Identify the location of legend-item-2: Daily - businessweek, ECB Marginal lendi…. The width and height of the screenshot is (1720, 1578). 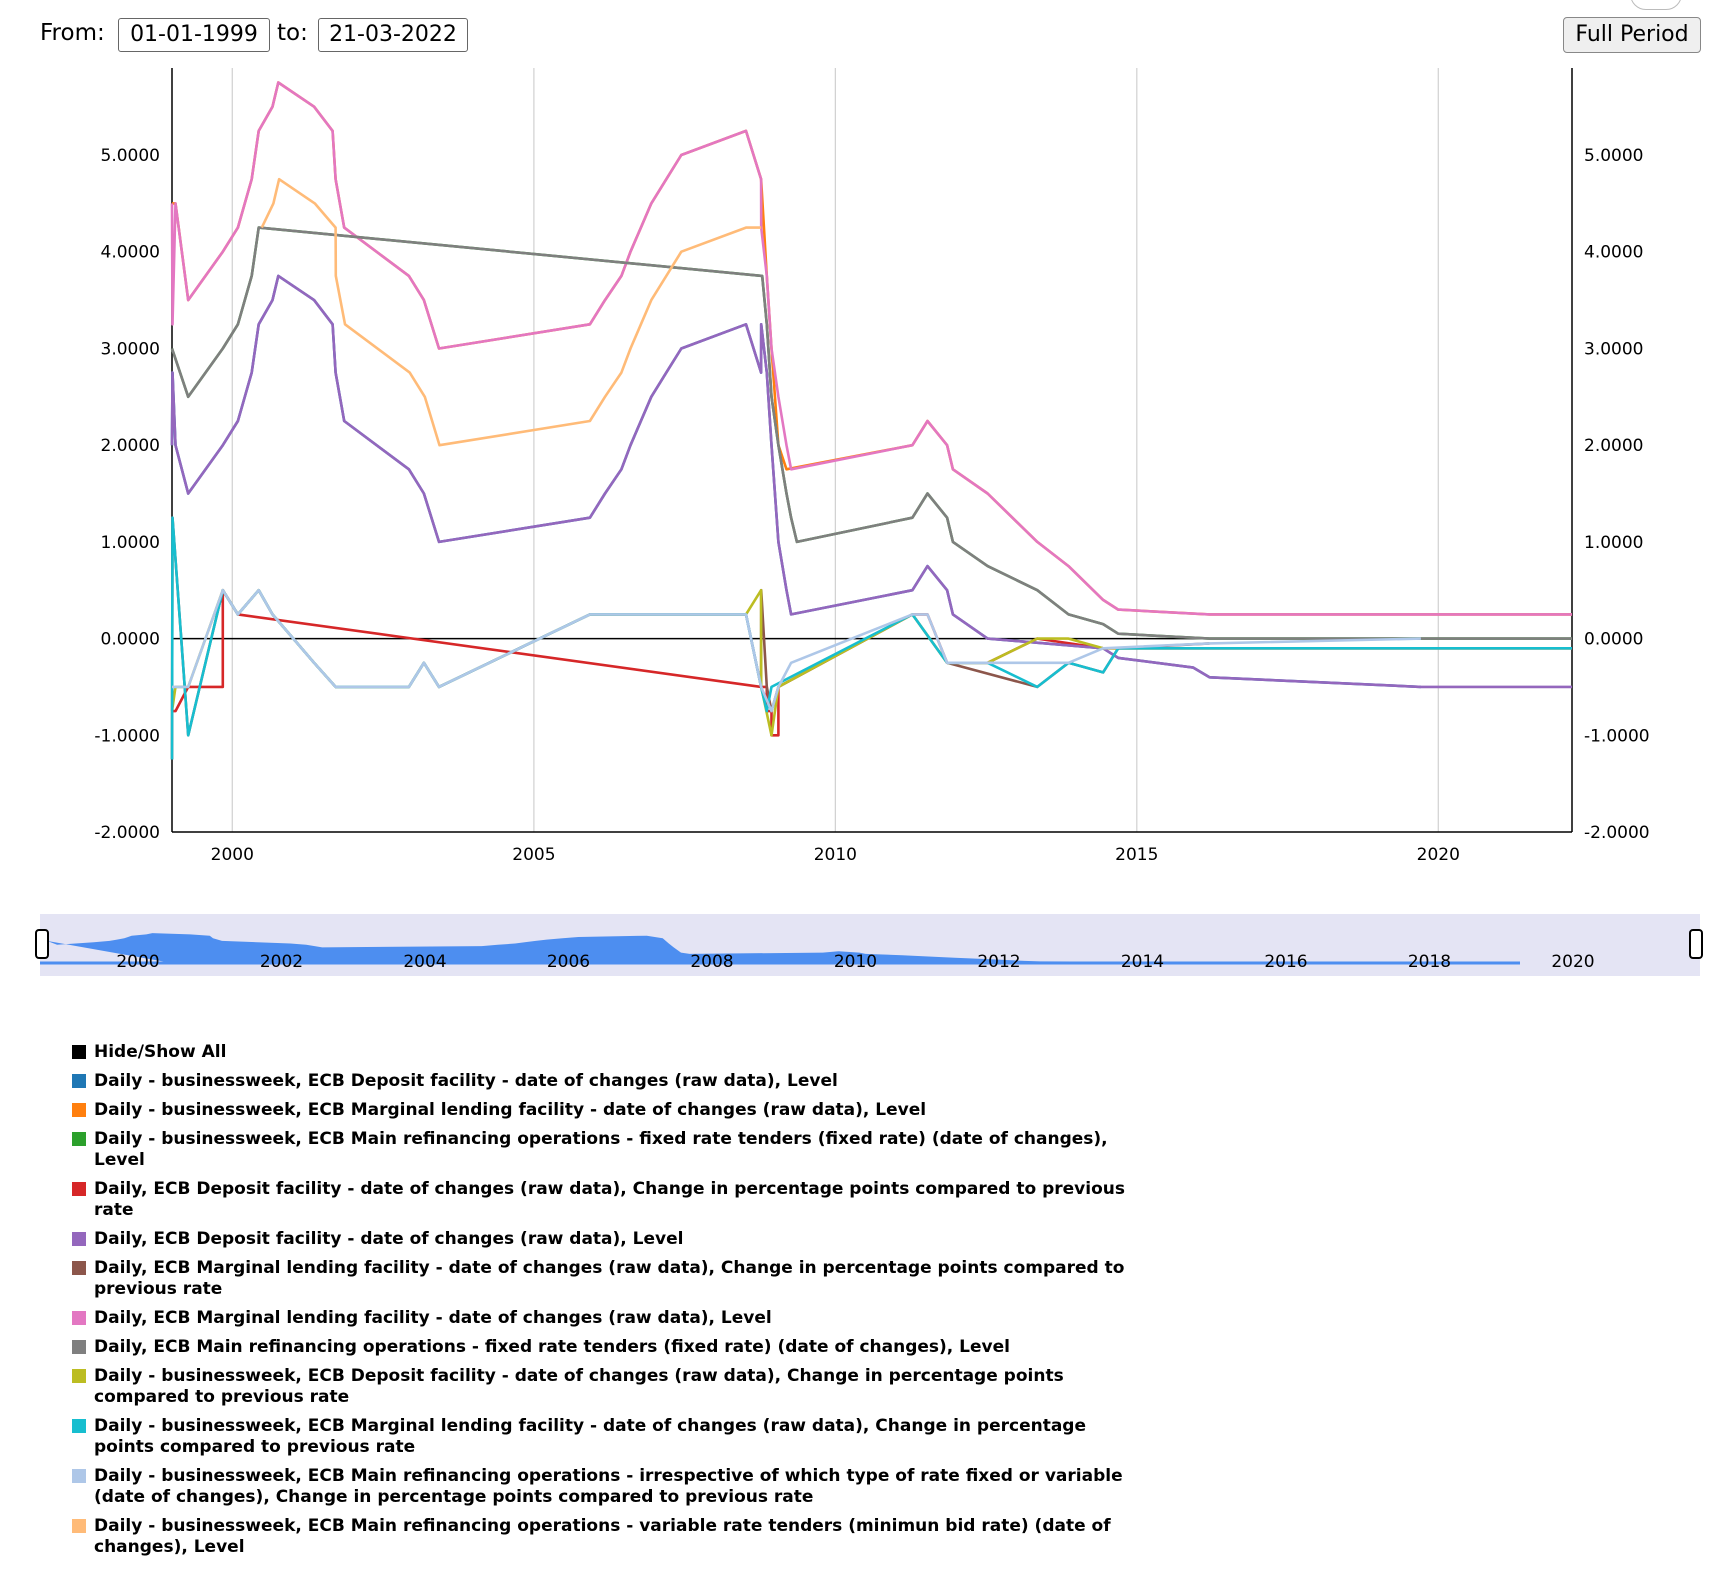
(602, 1110).